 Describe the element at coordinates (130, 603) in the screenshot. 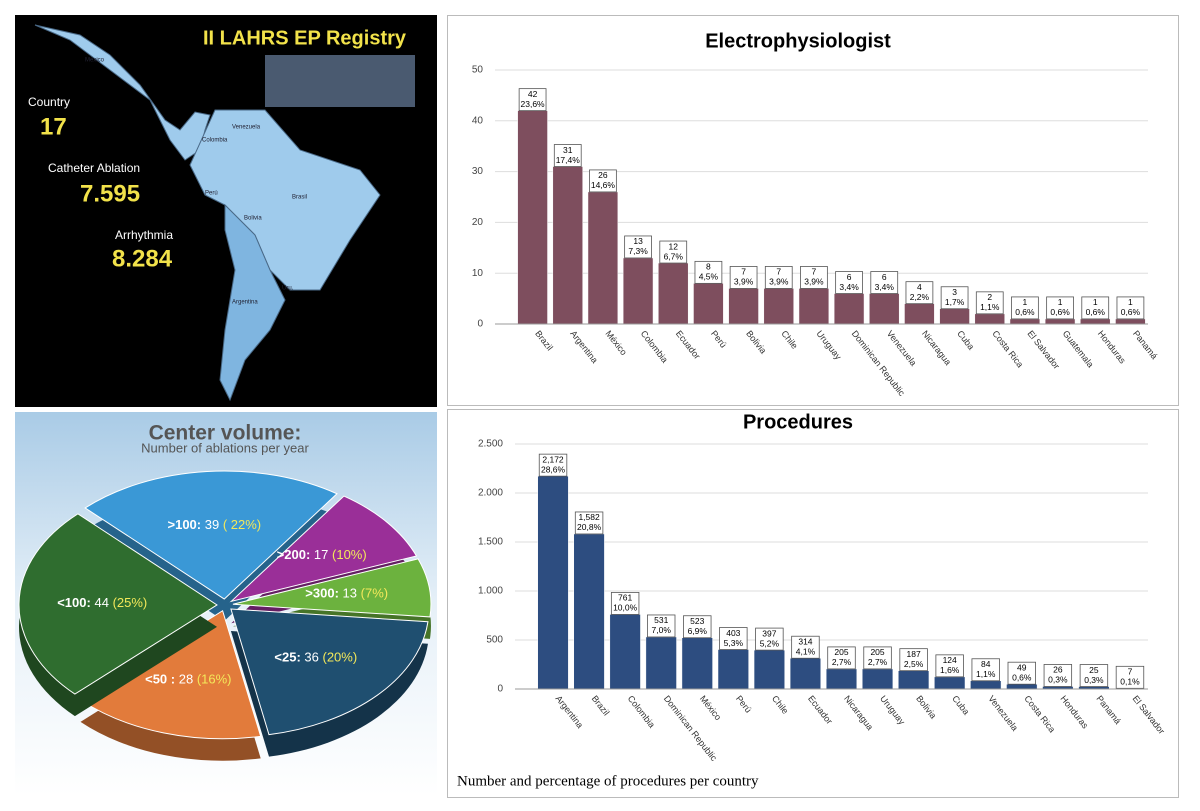

I see `percent: (25%)` at that location.